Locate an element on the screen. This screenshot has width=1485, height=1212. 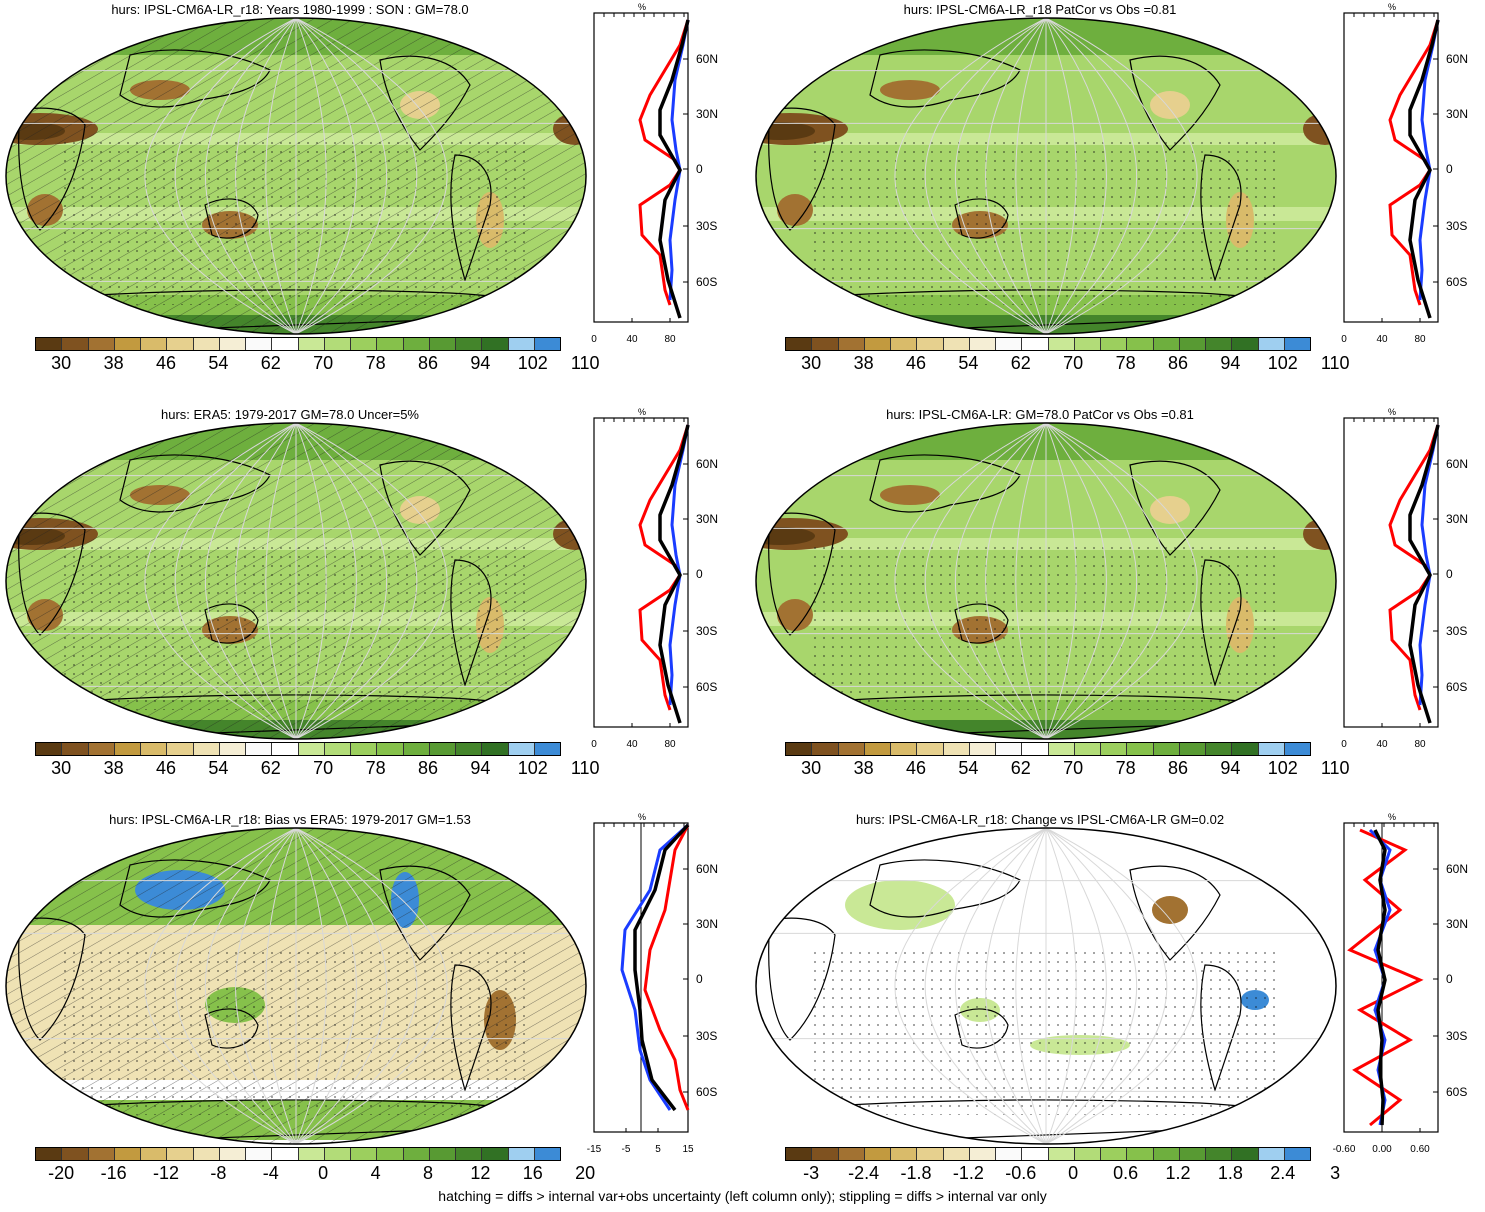
map-field is located at coordinates (296, 176).